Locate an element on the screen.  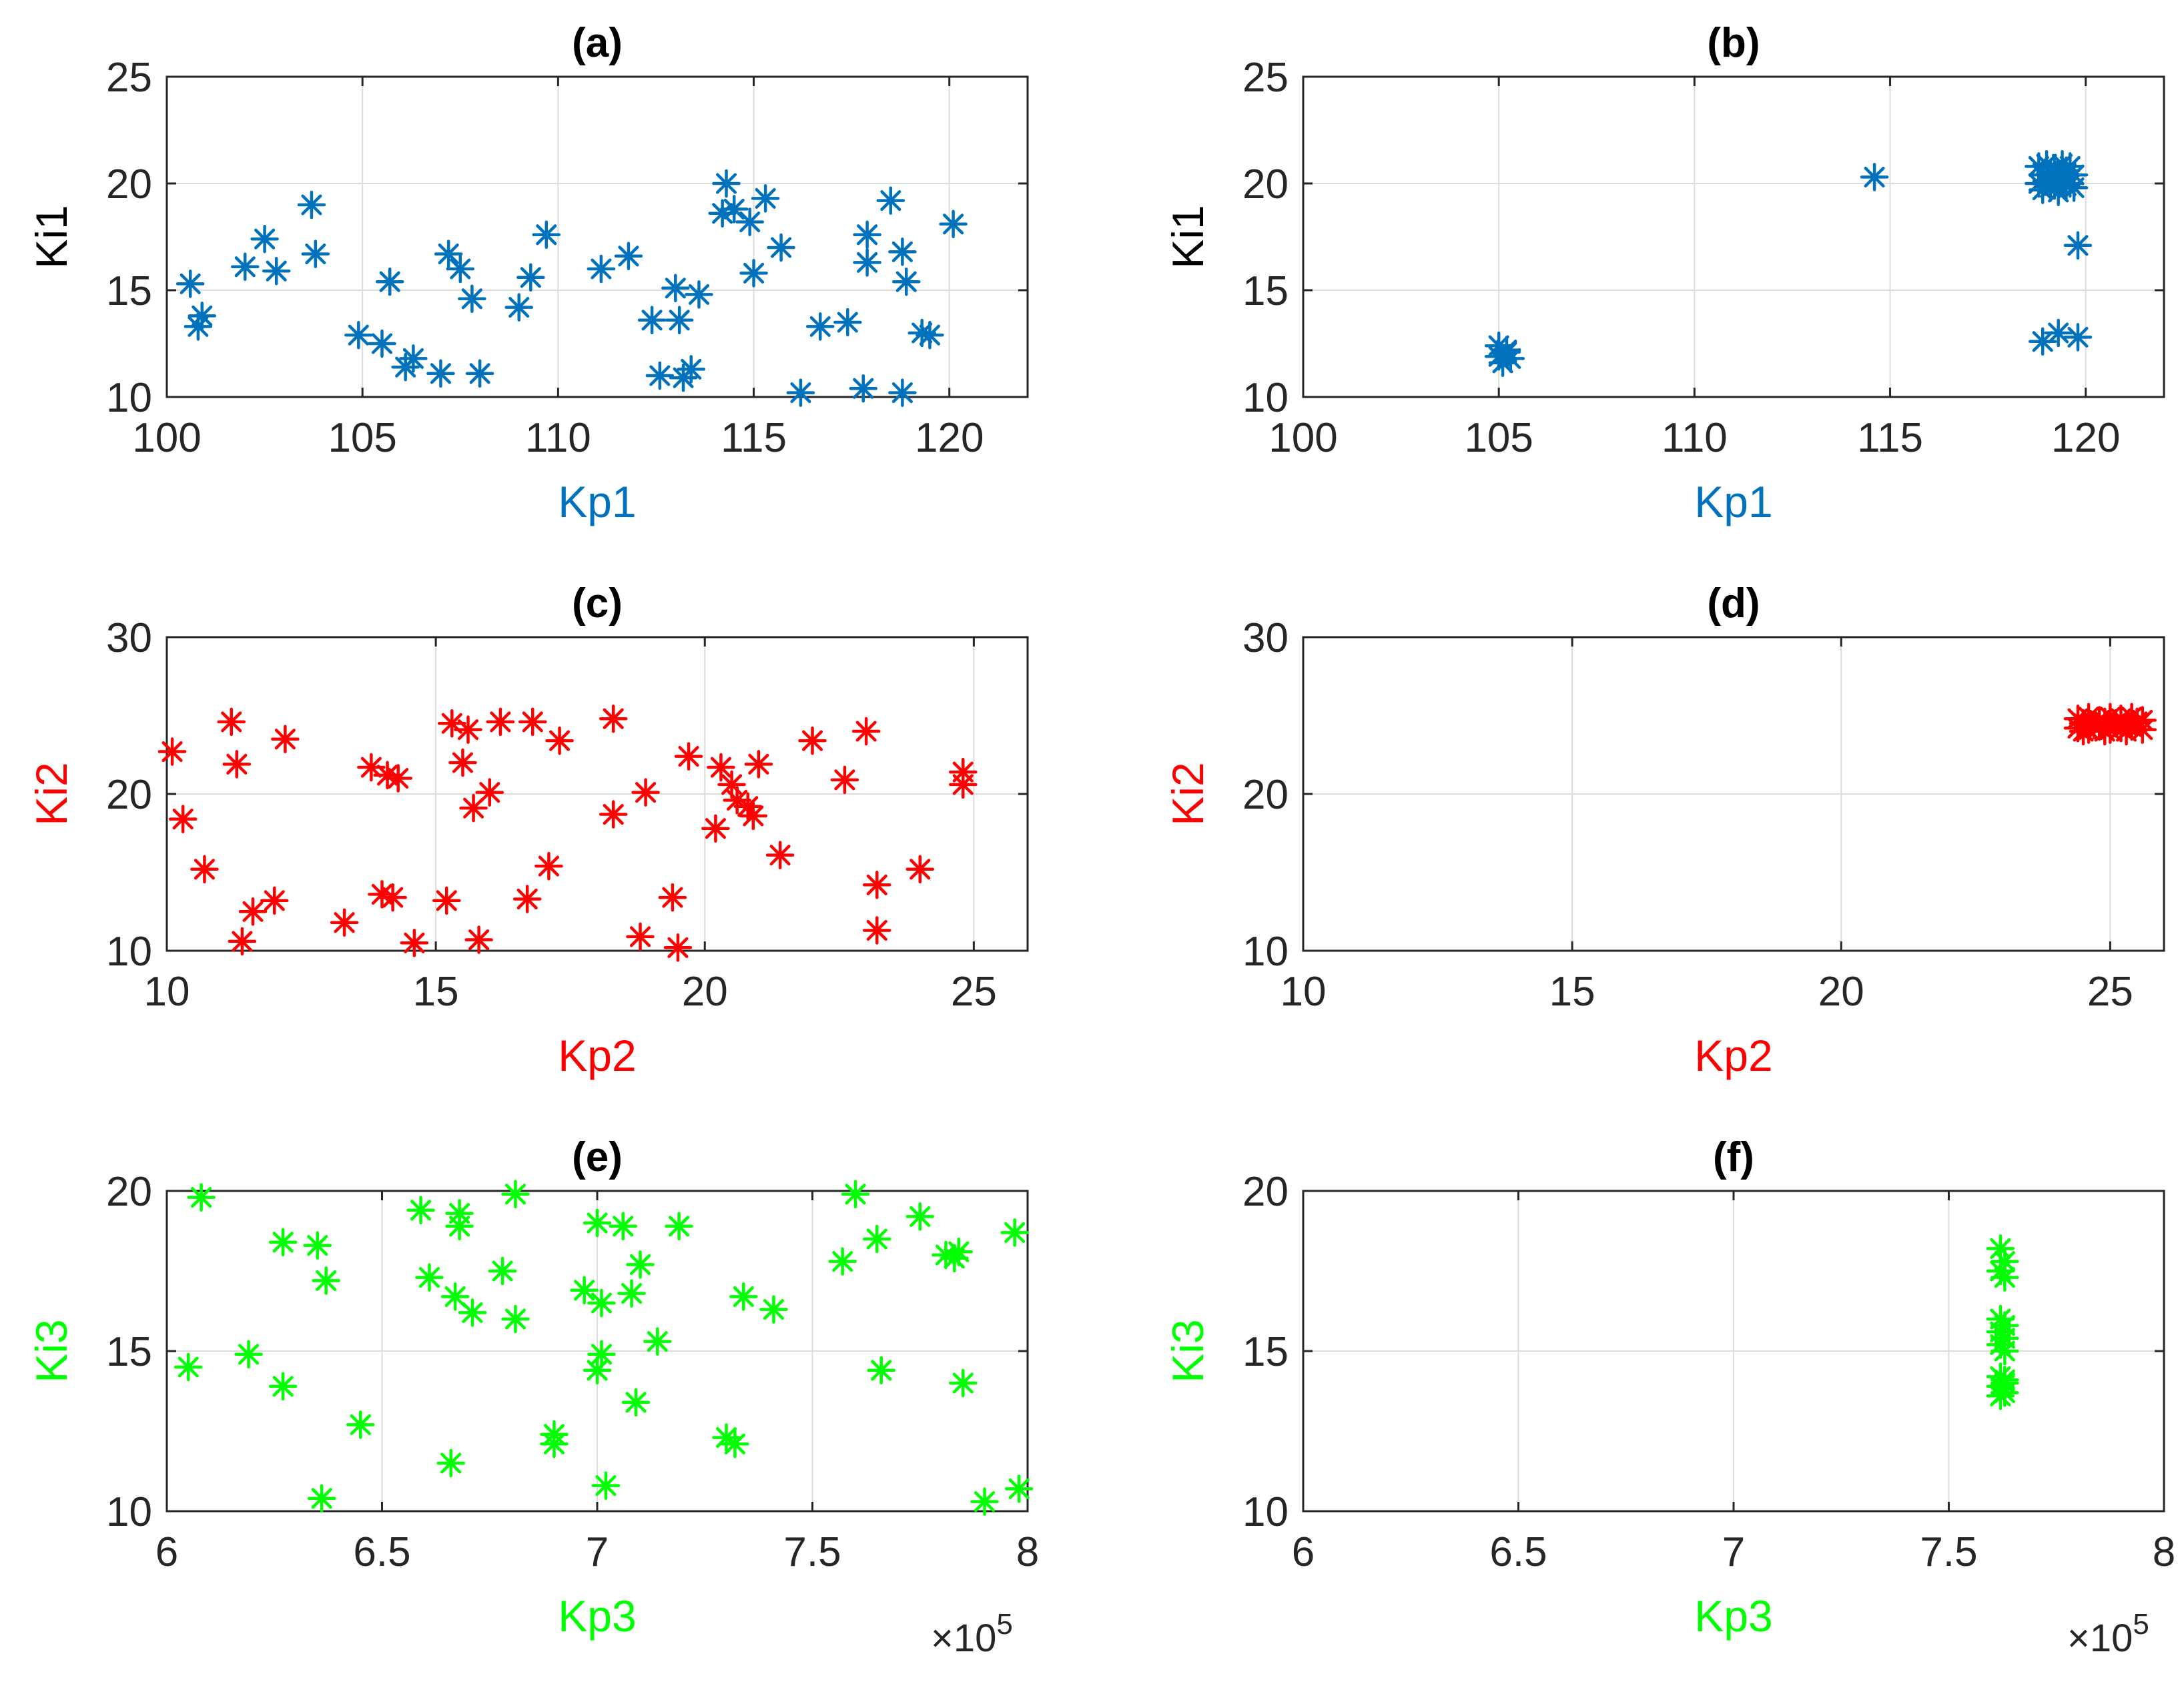
y-tick-label: 25 is located at coordinates (129, 78).